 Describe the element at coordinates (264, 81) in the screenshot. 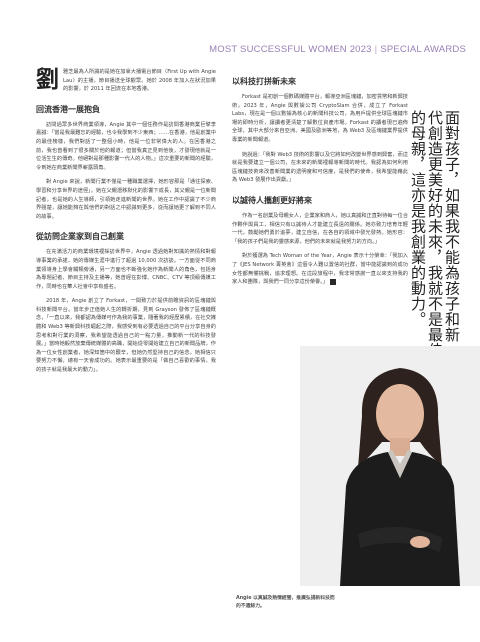

I see `section-heading-tech-future: 以科技打拼新未來` at that location.